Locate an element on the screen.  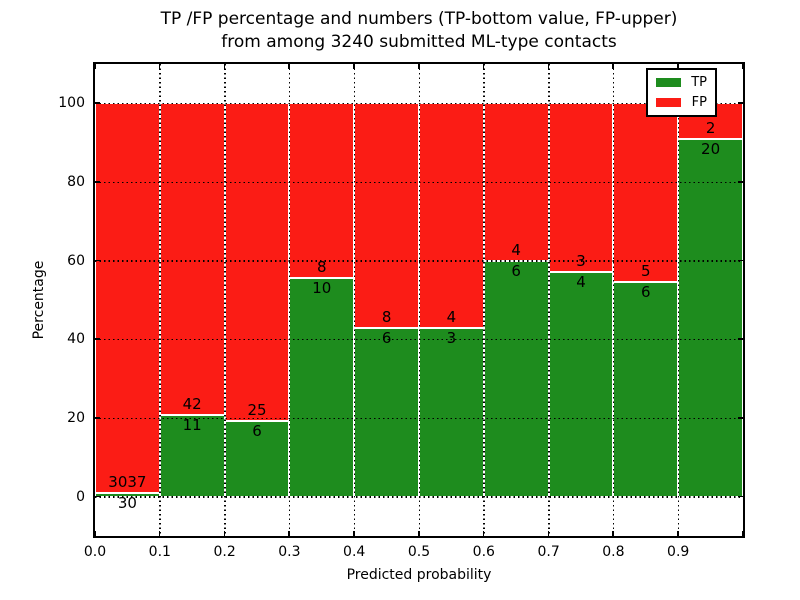
fp-legend-swatch-icon is located at coordinates (669, 102).